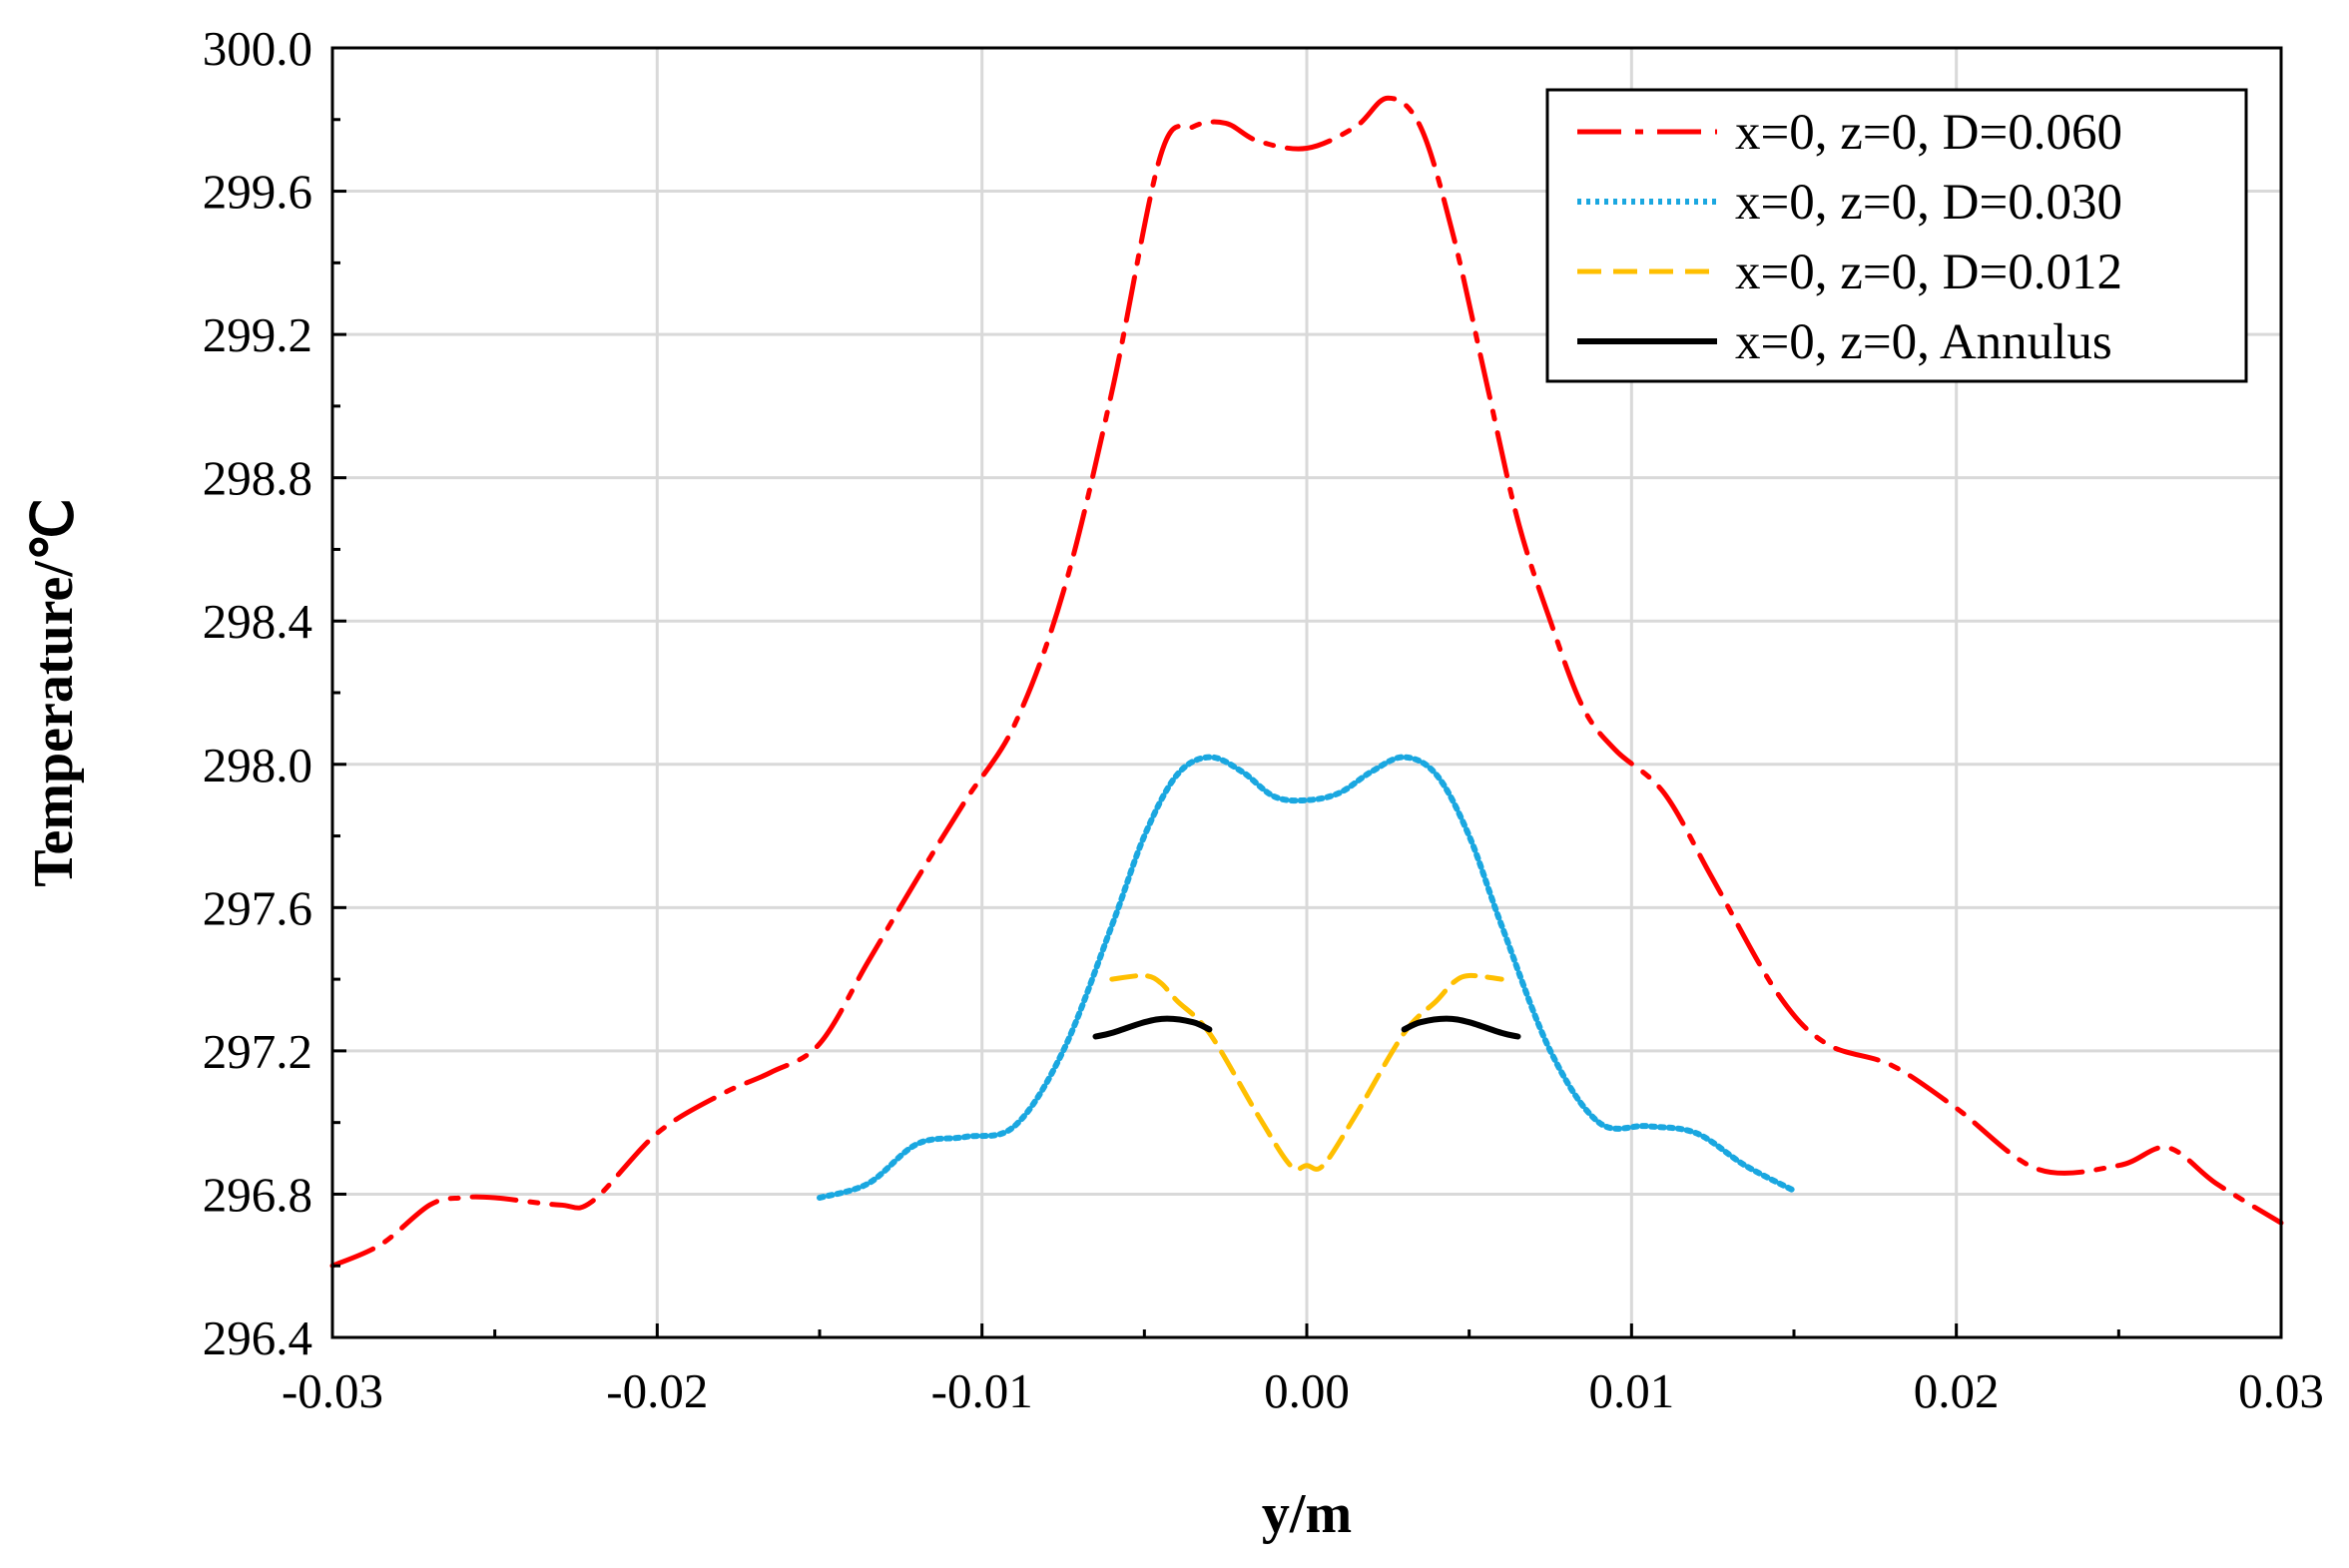 This screenshot has width=2349, height=1568. What do you see at coordinates (1307, 1390) in the screenshot?
I see `x-tick-label: 0.00` at bounding box center [1307, 1390].